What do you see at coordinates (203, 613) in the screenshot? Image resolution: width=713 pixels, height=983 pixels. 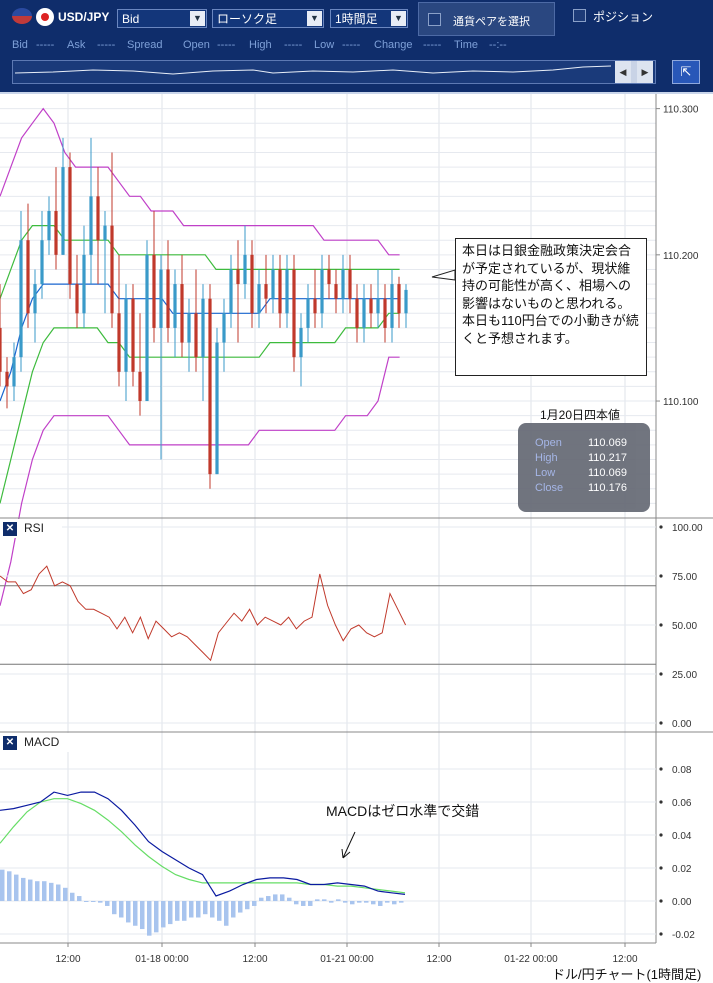 I see `rsi-line` at bounding box center [203, 613].